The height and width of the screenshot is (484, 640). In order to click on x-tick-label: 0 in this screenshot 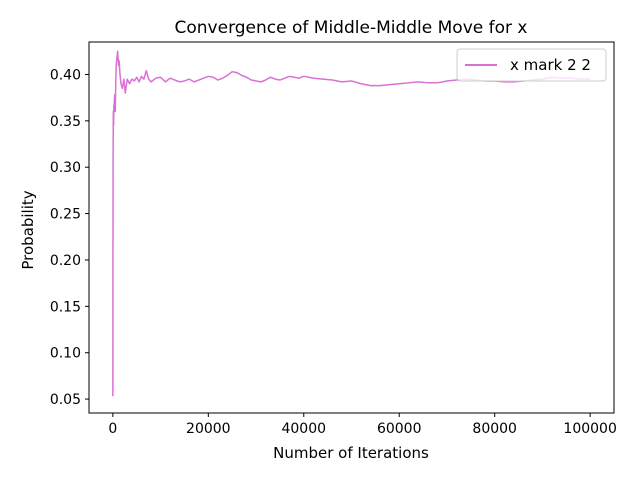, I will do `click(112, 429)`.